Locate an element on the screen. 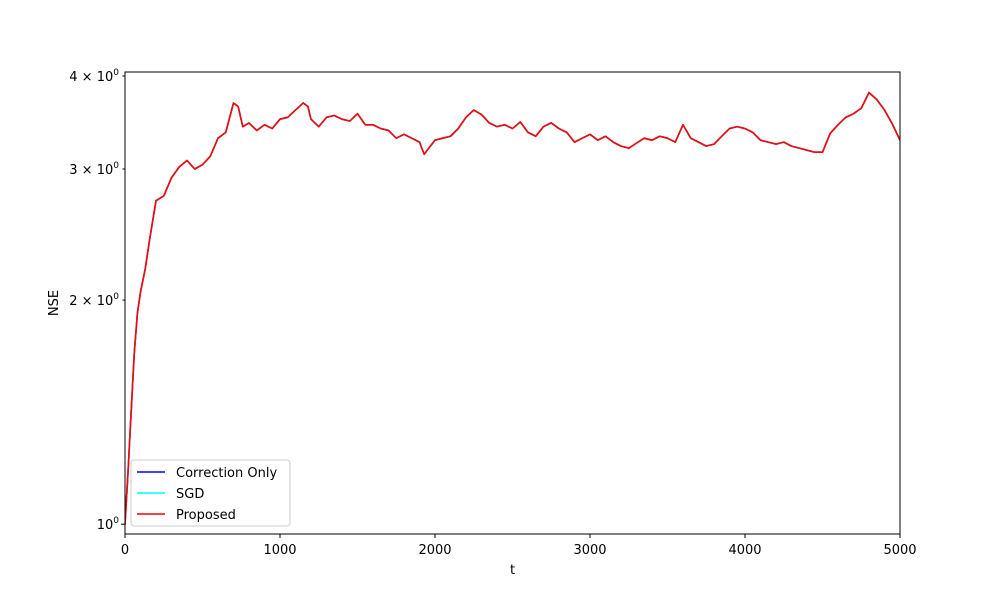 Image resolution: width=1000 pixels, height=600 pixels. legend: Correction Only SGD Proposed is located at coordinates (210, 493).